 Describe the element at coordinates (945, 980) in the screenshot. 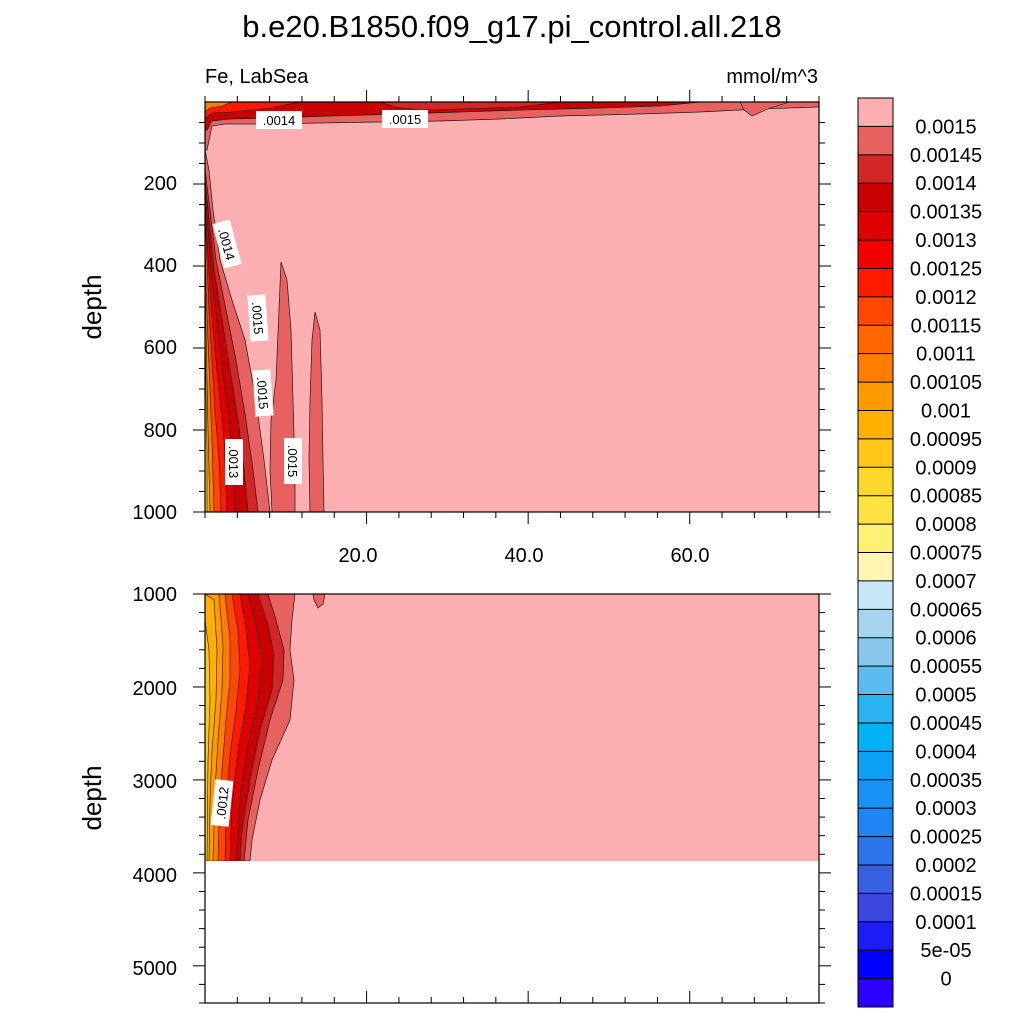

I see `colorbar-label: 0` at that location.